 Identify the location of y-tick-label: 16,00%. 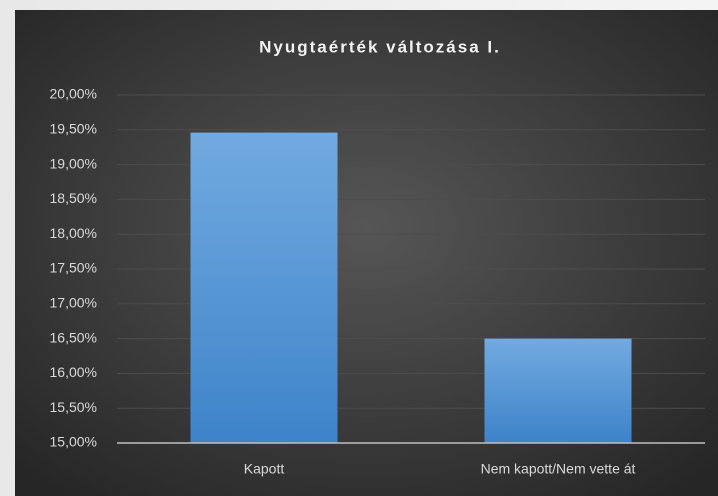
(73, 372).